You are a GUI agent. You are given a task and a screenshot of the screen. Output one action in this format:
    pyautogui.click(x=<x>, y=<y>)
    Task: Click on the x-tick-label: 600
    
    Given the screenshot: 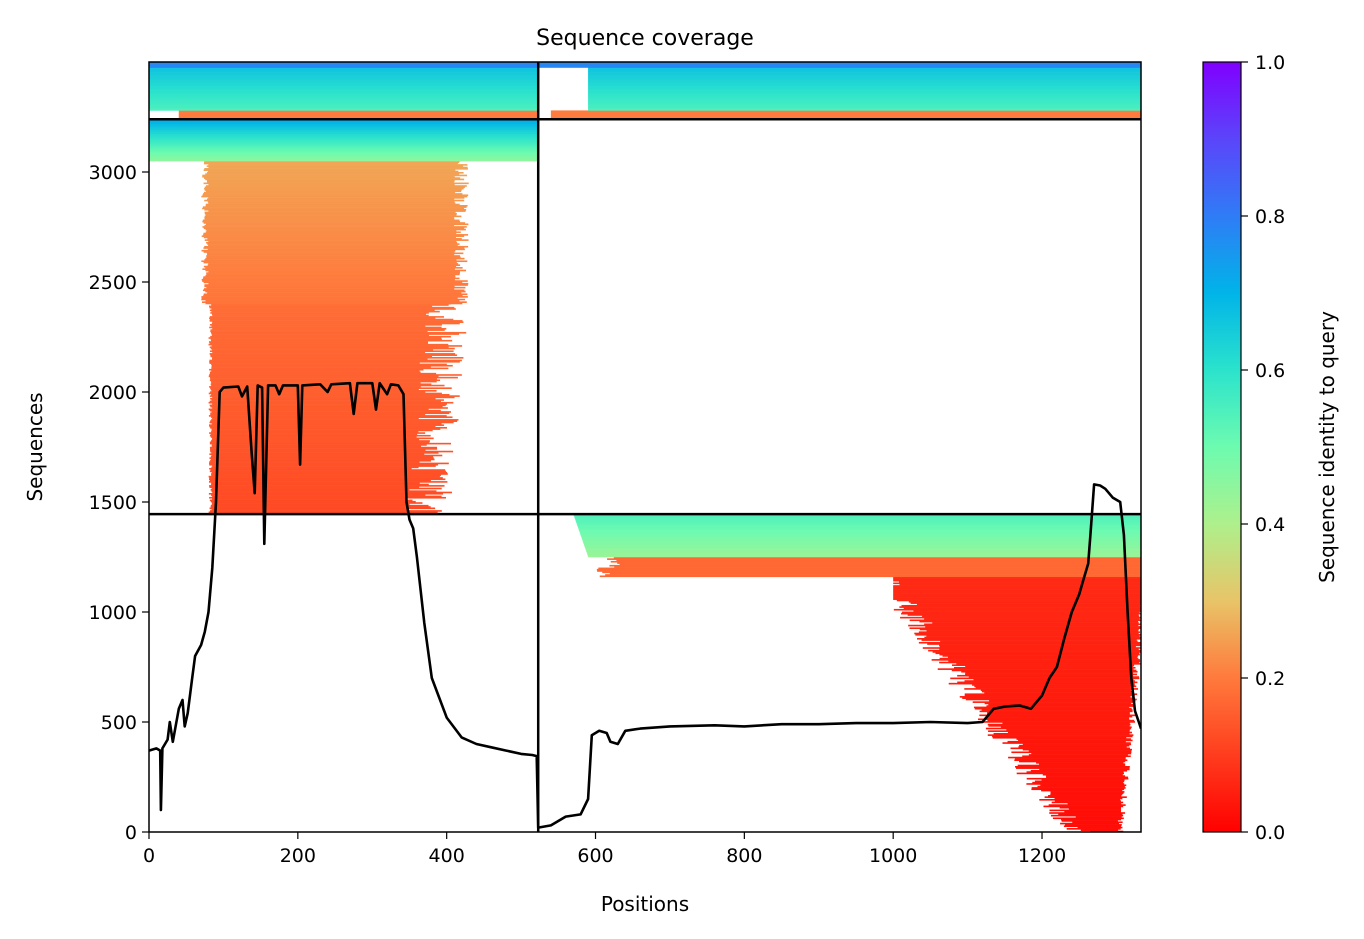 What is the action you would take?
    pyautogui.click(x=595, y=856)
    